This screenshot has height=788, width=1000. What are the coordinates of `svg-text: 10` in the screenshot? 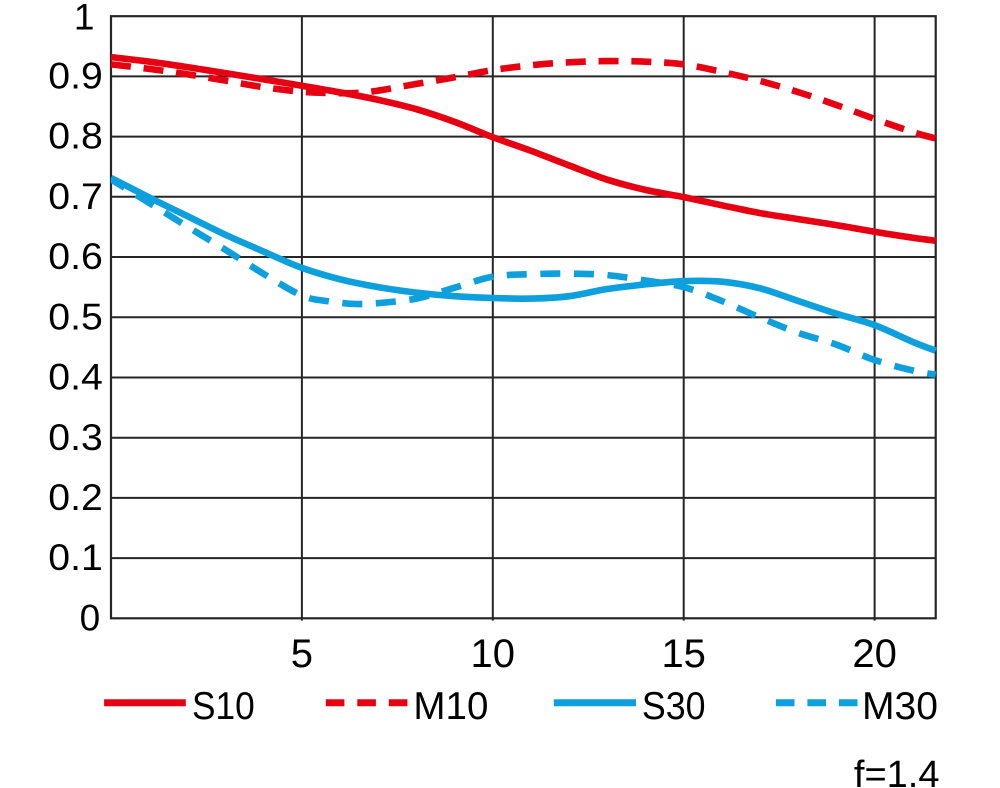 It's located at (493, 654).